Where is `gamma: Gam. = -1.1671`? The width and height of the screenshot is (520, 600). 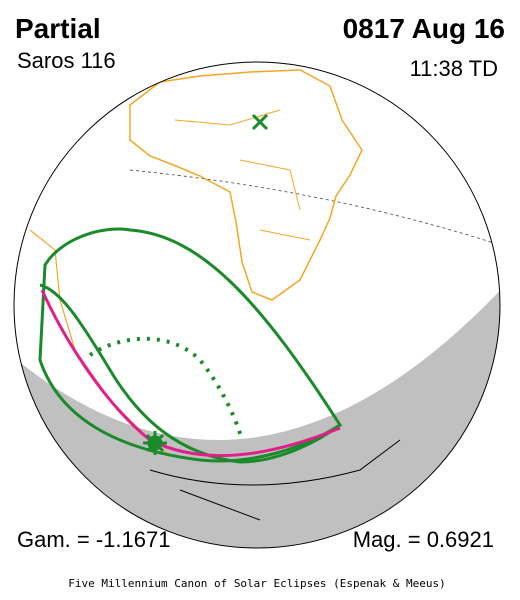 gamma: Gam. = -1.1671 is located at coordinates (93, 539).